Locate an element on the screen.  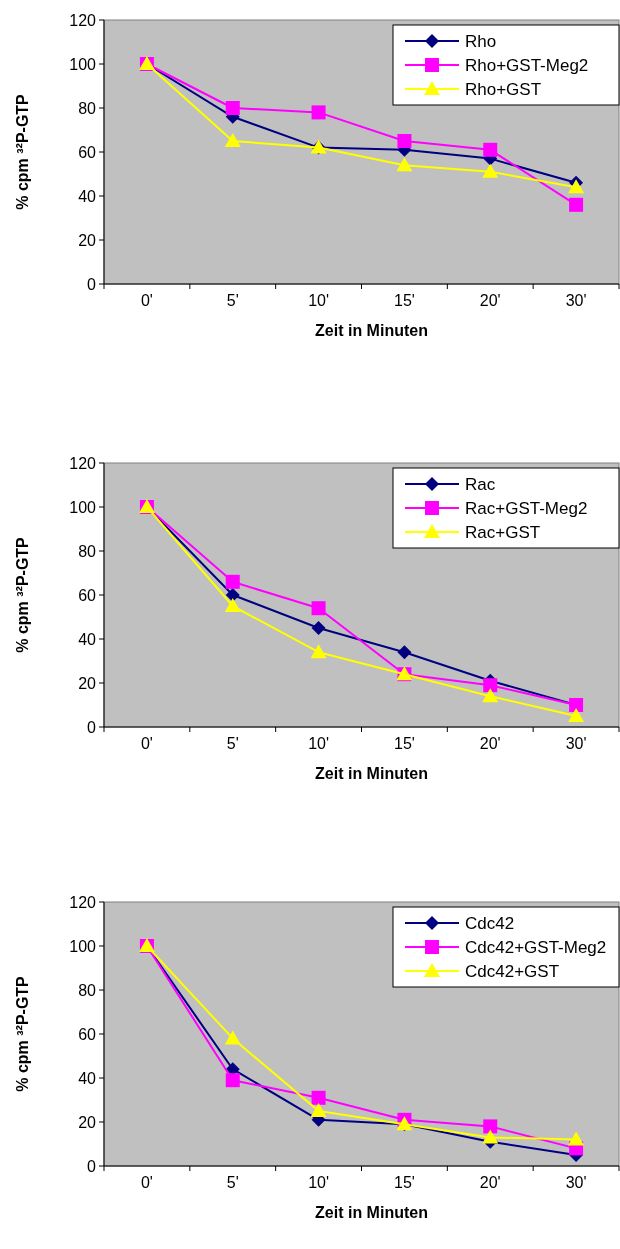
legend-label: Rac+GST is located at coordinates (503, 532).